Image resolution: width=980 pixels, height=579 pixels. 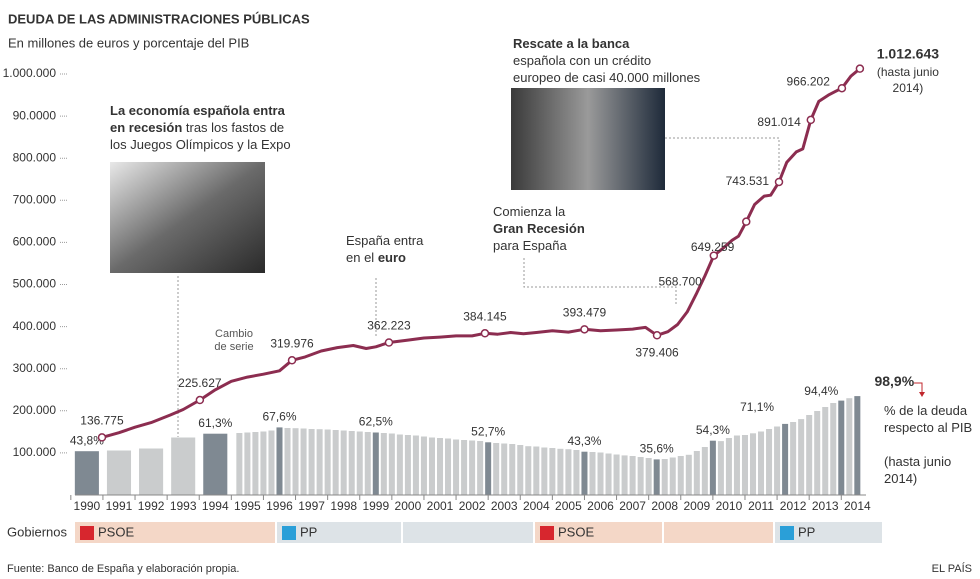 I want to click on annotation-text: tras los fastos de, so click(x=235, y=127).